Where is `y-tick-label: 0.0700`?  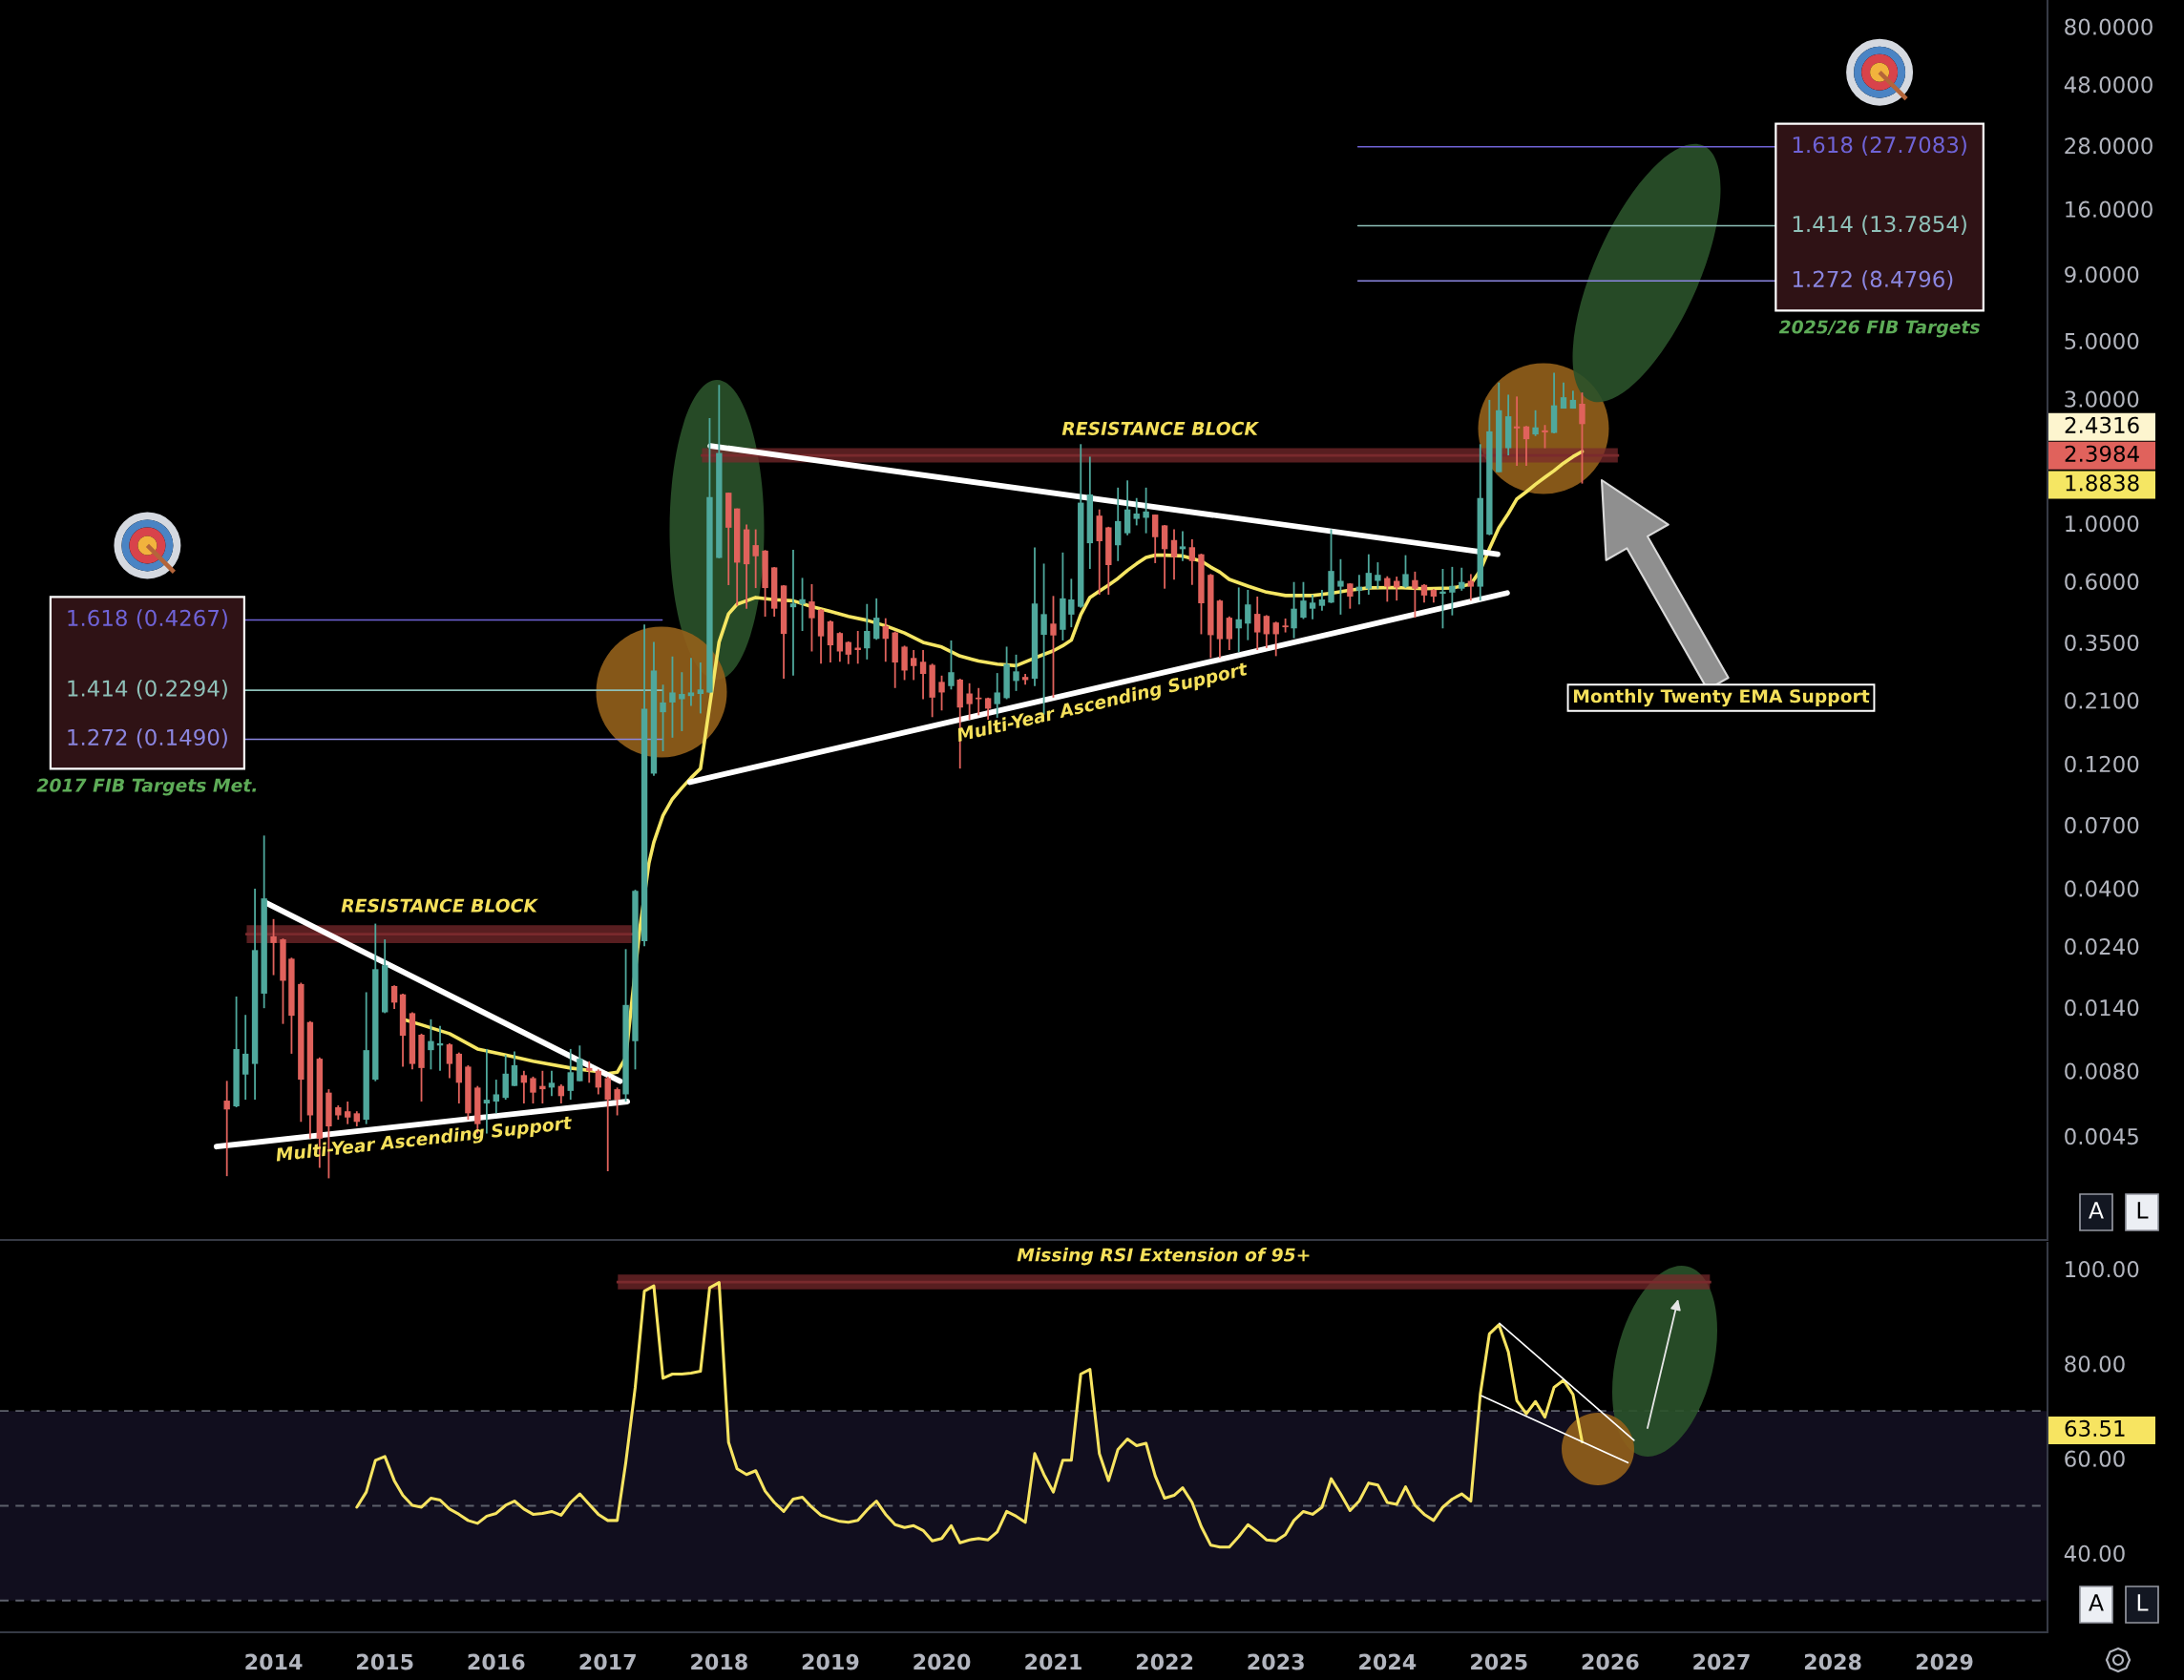
y-tick-label: 0.0700 is located at coordinates (2102, 825).